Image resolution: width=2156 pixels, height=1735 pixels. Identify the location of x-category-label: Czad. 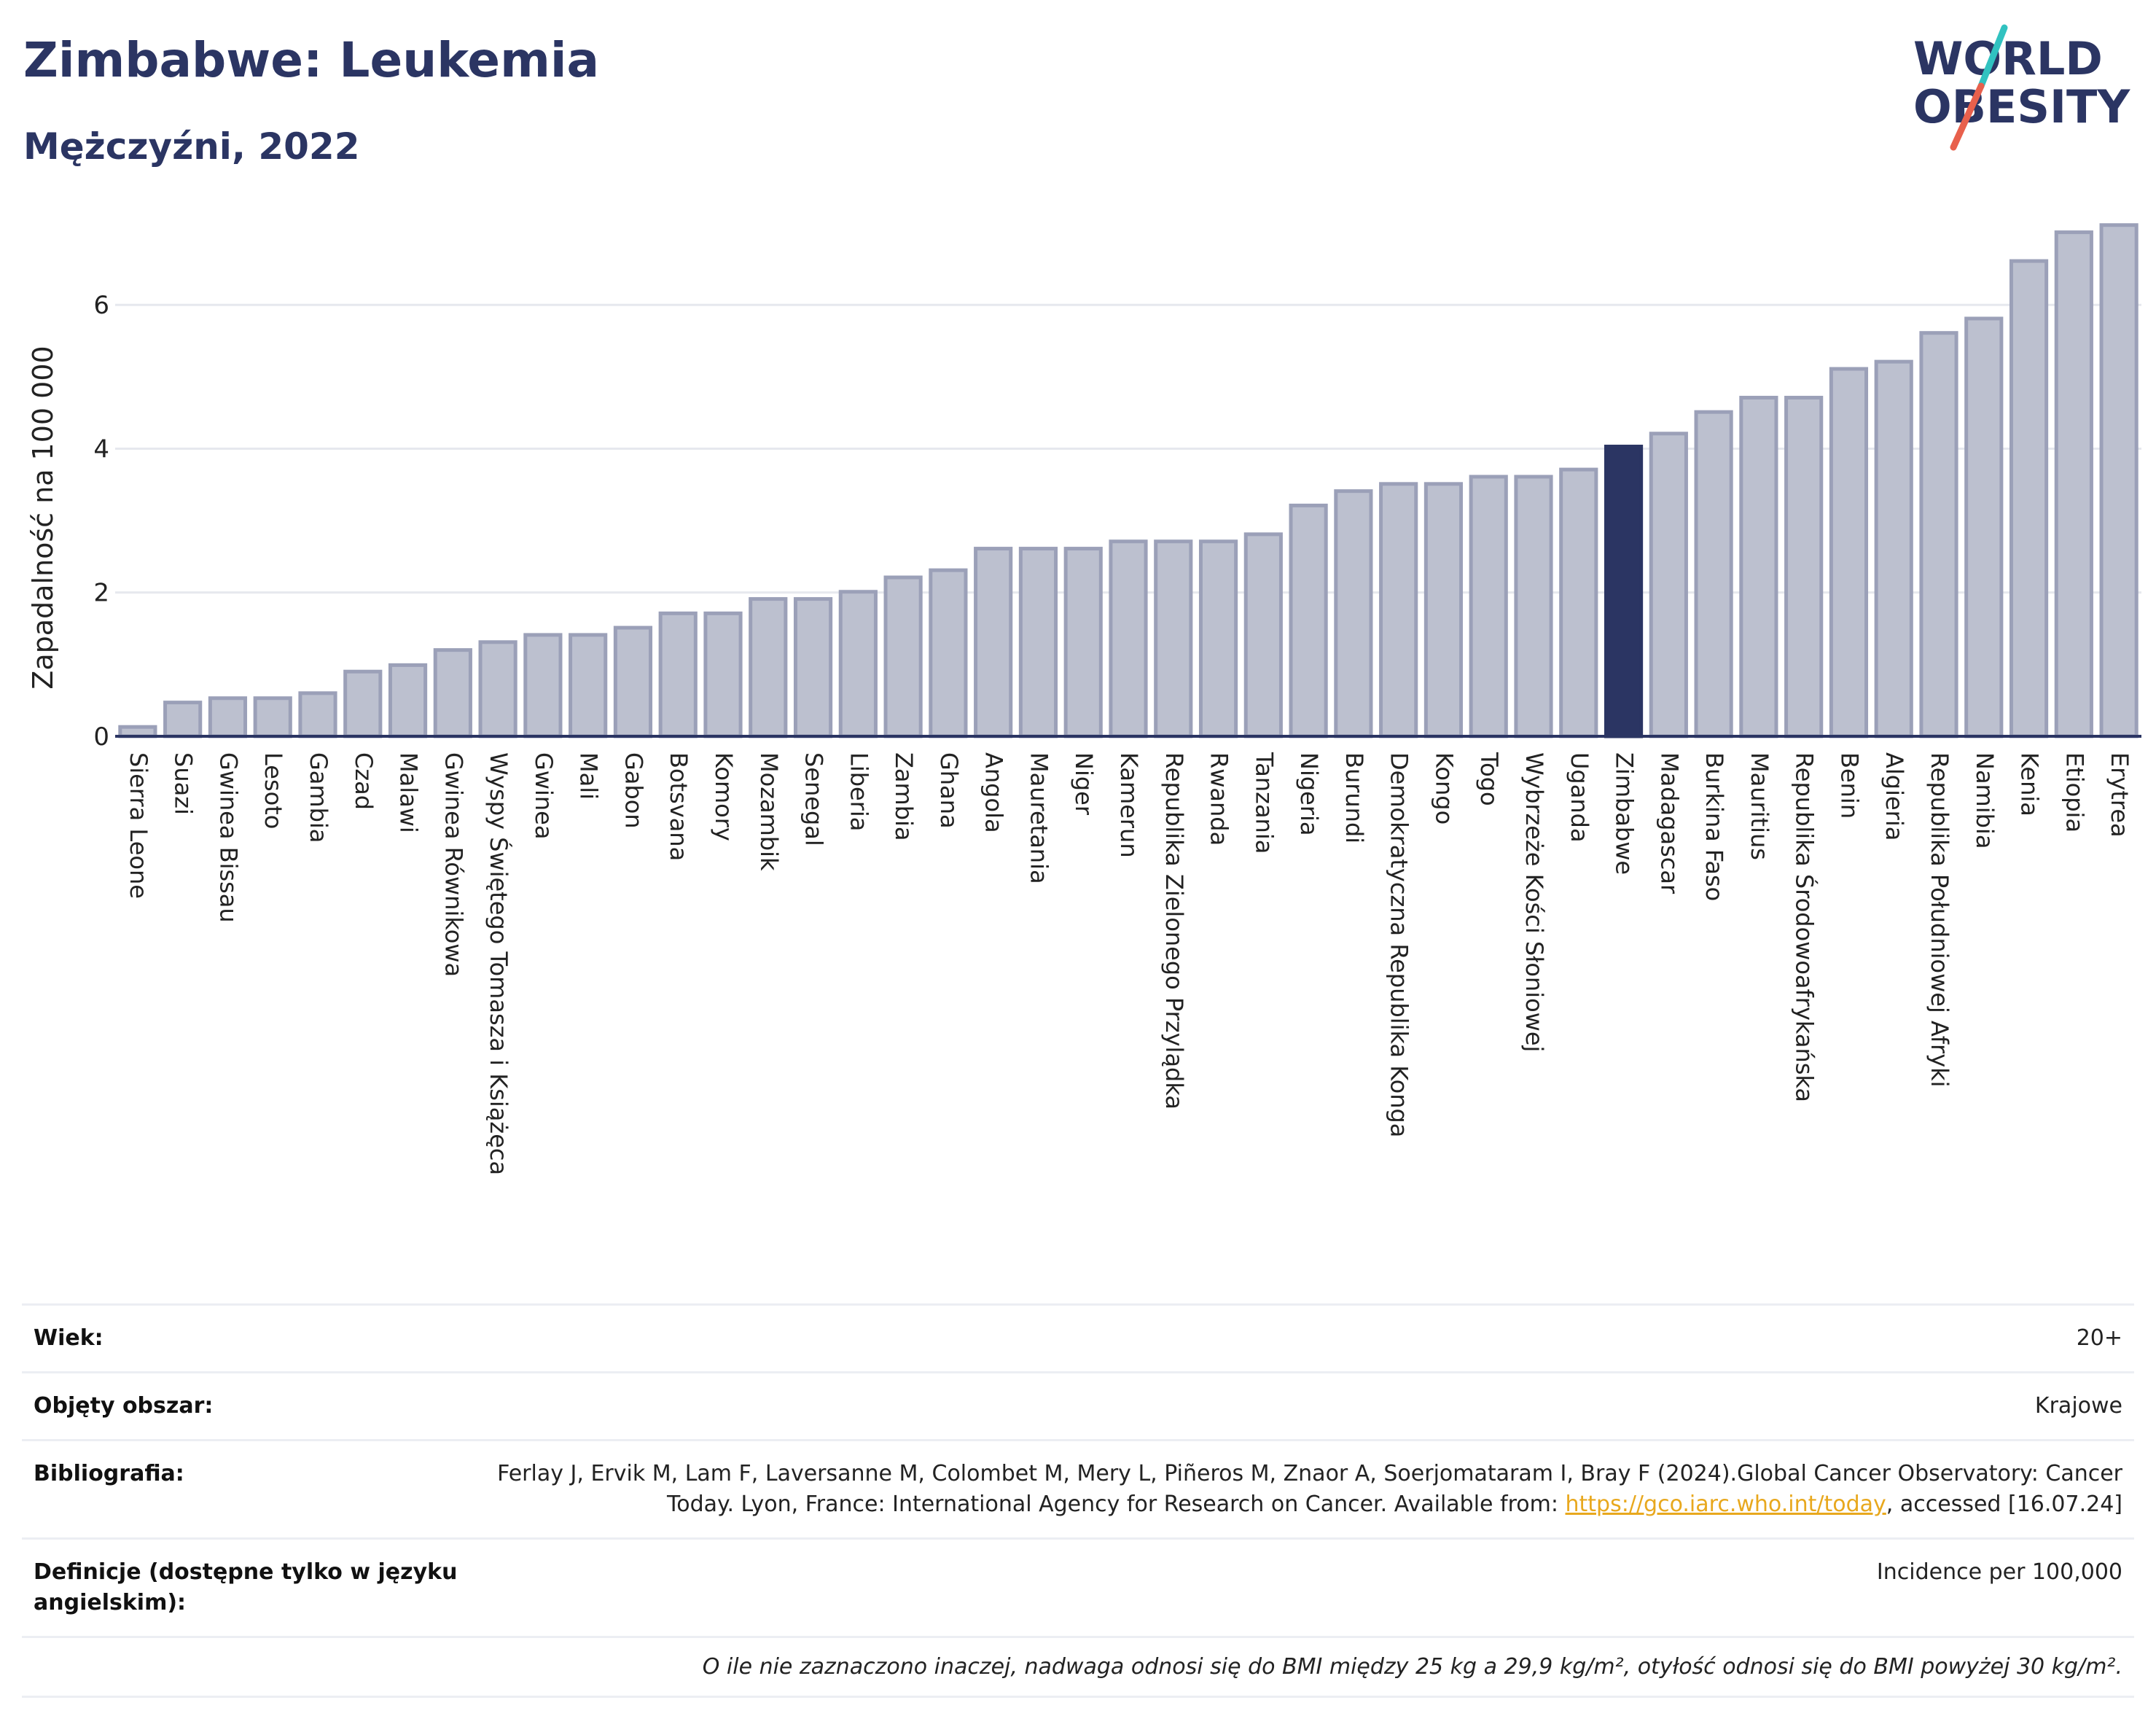
(364, 781).